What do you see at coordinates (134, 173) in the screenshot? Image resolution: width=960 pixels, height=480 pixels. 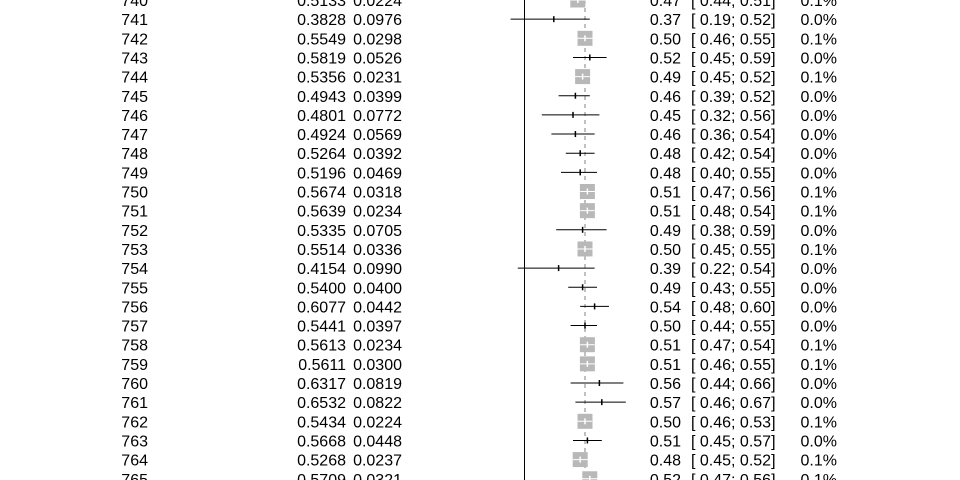 I see `study-label: 749` at bounding box center [134, 173].